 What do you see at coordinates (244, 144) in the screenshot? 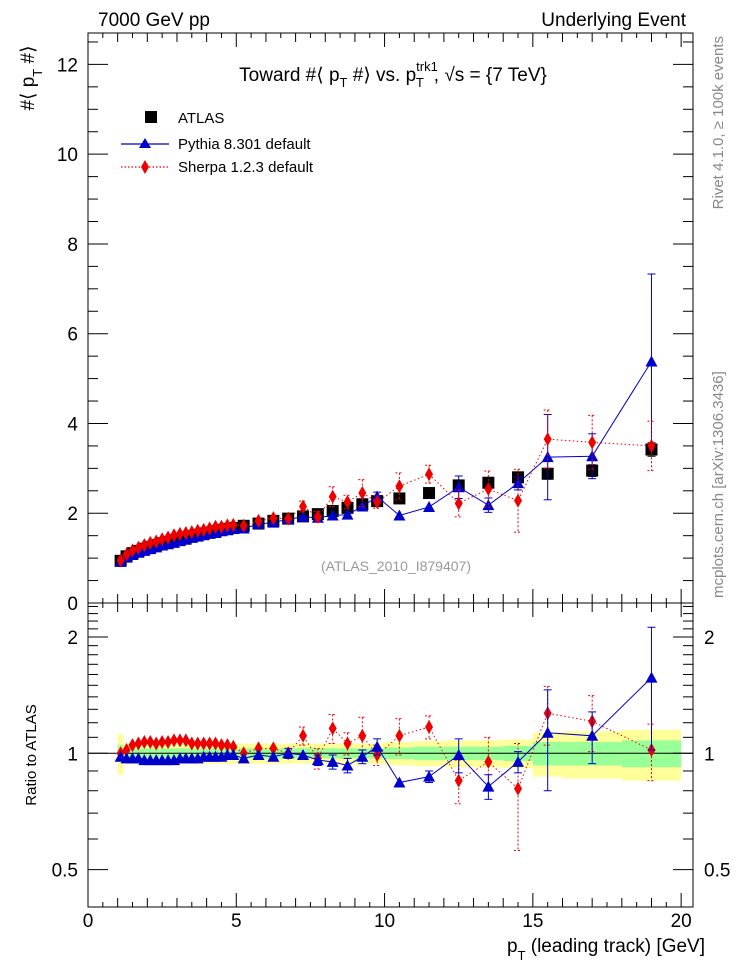
I see `legend-label-pythia: Pythia 8.301 default` at bounding box center [244, 144].